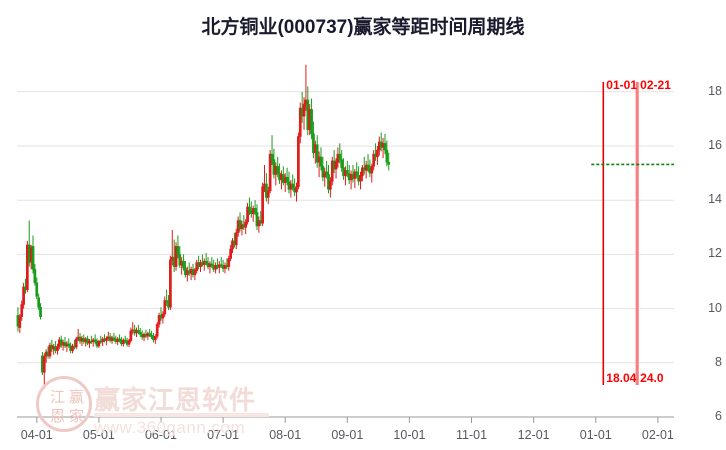  I want to click on x-axis-tick-label: 07-01, so click(223, 435).